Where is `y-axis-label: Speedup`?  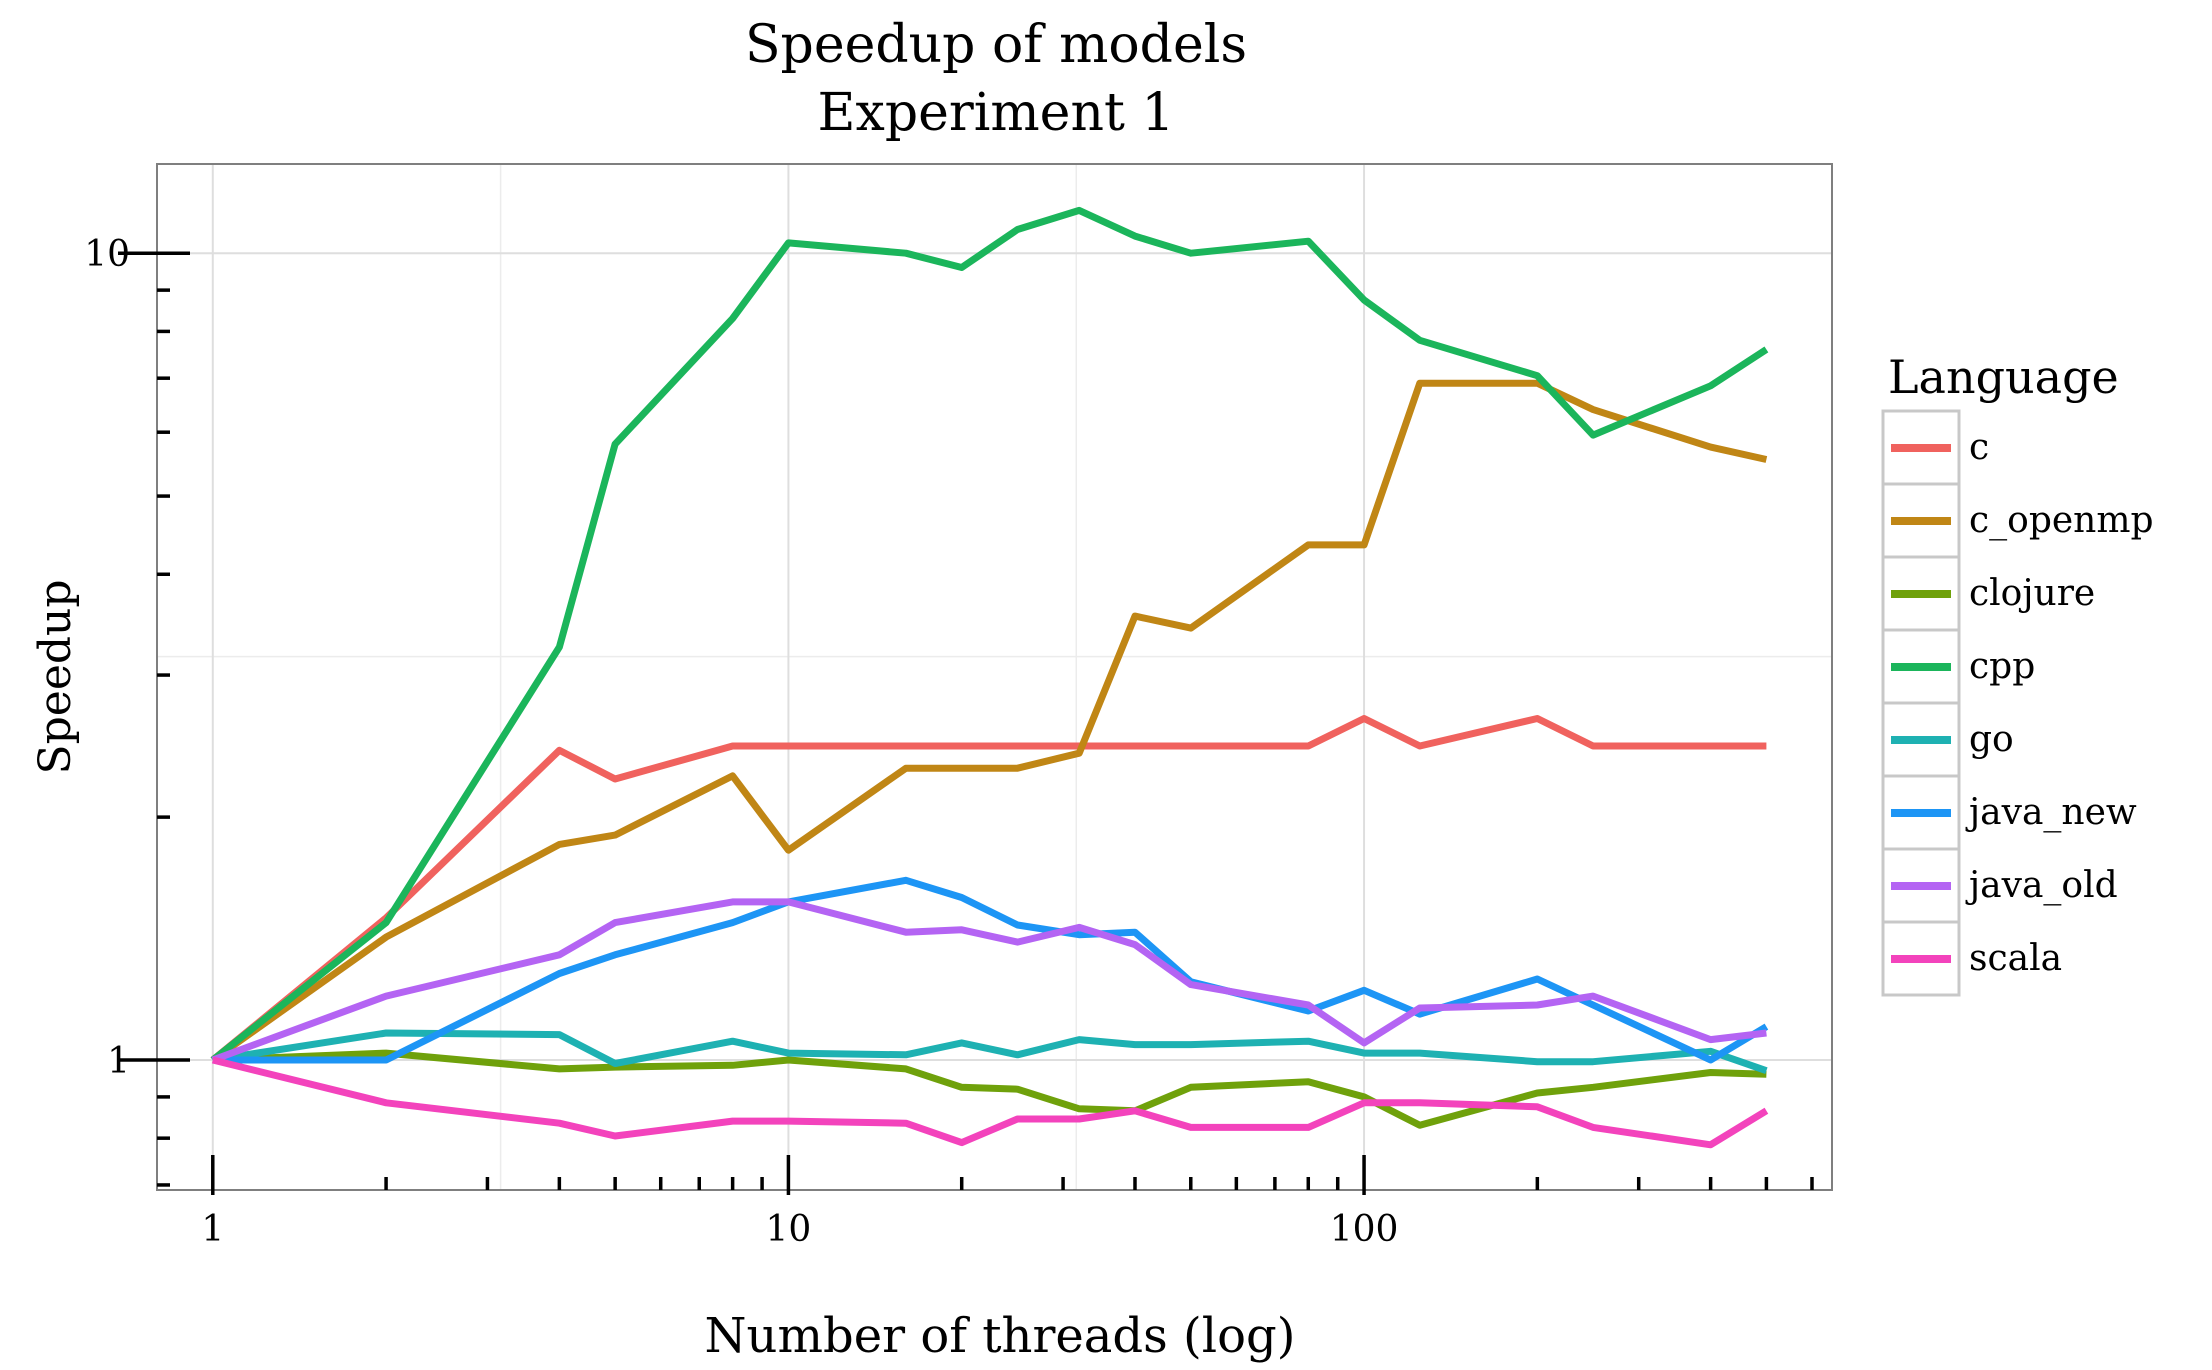 y-axis-label: Speedup is located at coordinates (55, 676).